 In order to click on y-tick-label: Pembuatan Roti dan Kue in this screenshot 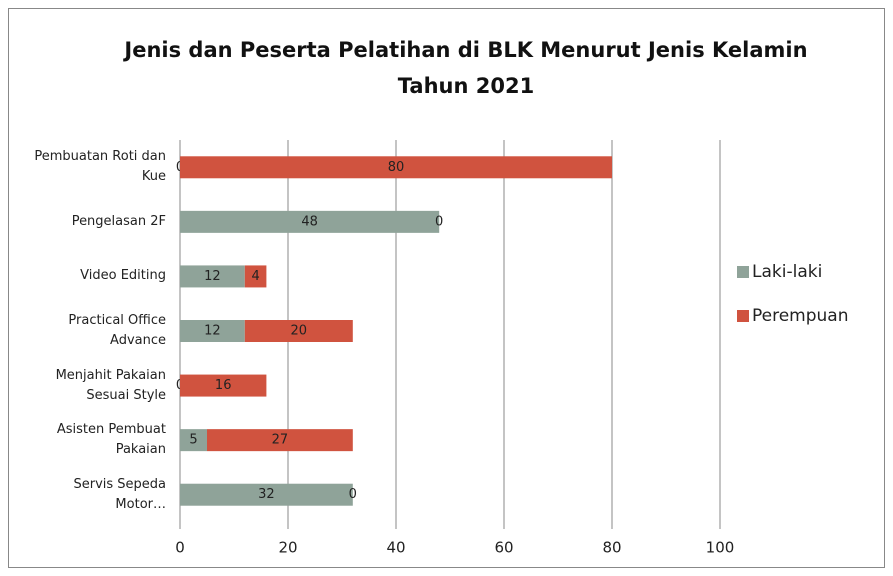, I will do `click(100, 167)`.